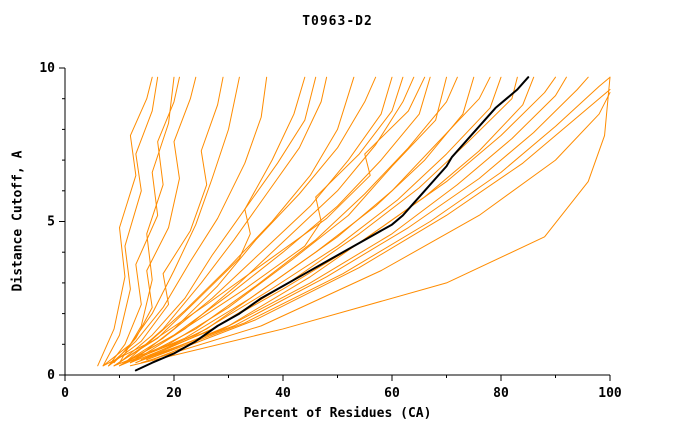 This screenshot has height=440, width=680. What do you see at coordinates (47, 68) in the screenshot?
I see `y-tick-label: 10` at bounding box center [47, 68].